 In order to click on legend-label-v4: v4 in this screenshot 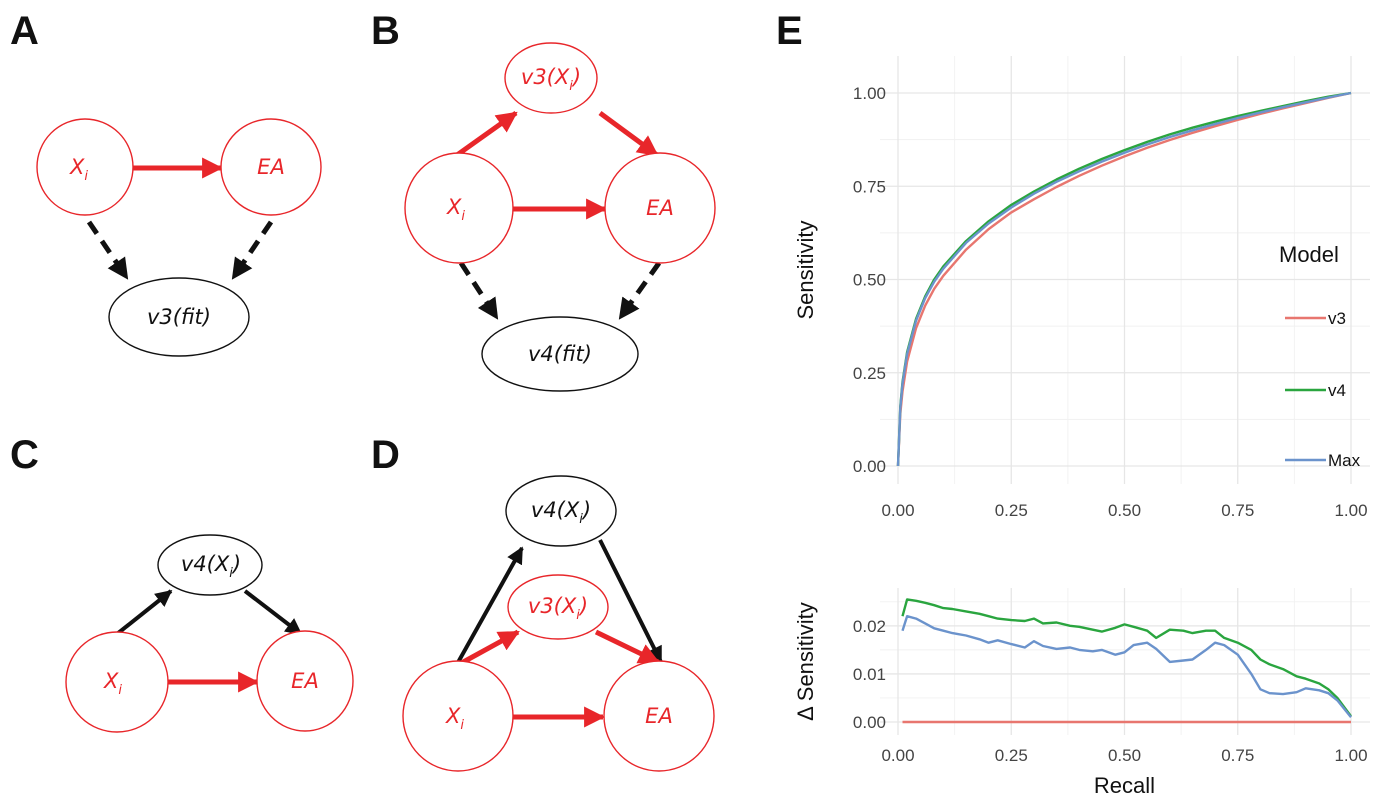, I will do `click(1337, 390)`.